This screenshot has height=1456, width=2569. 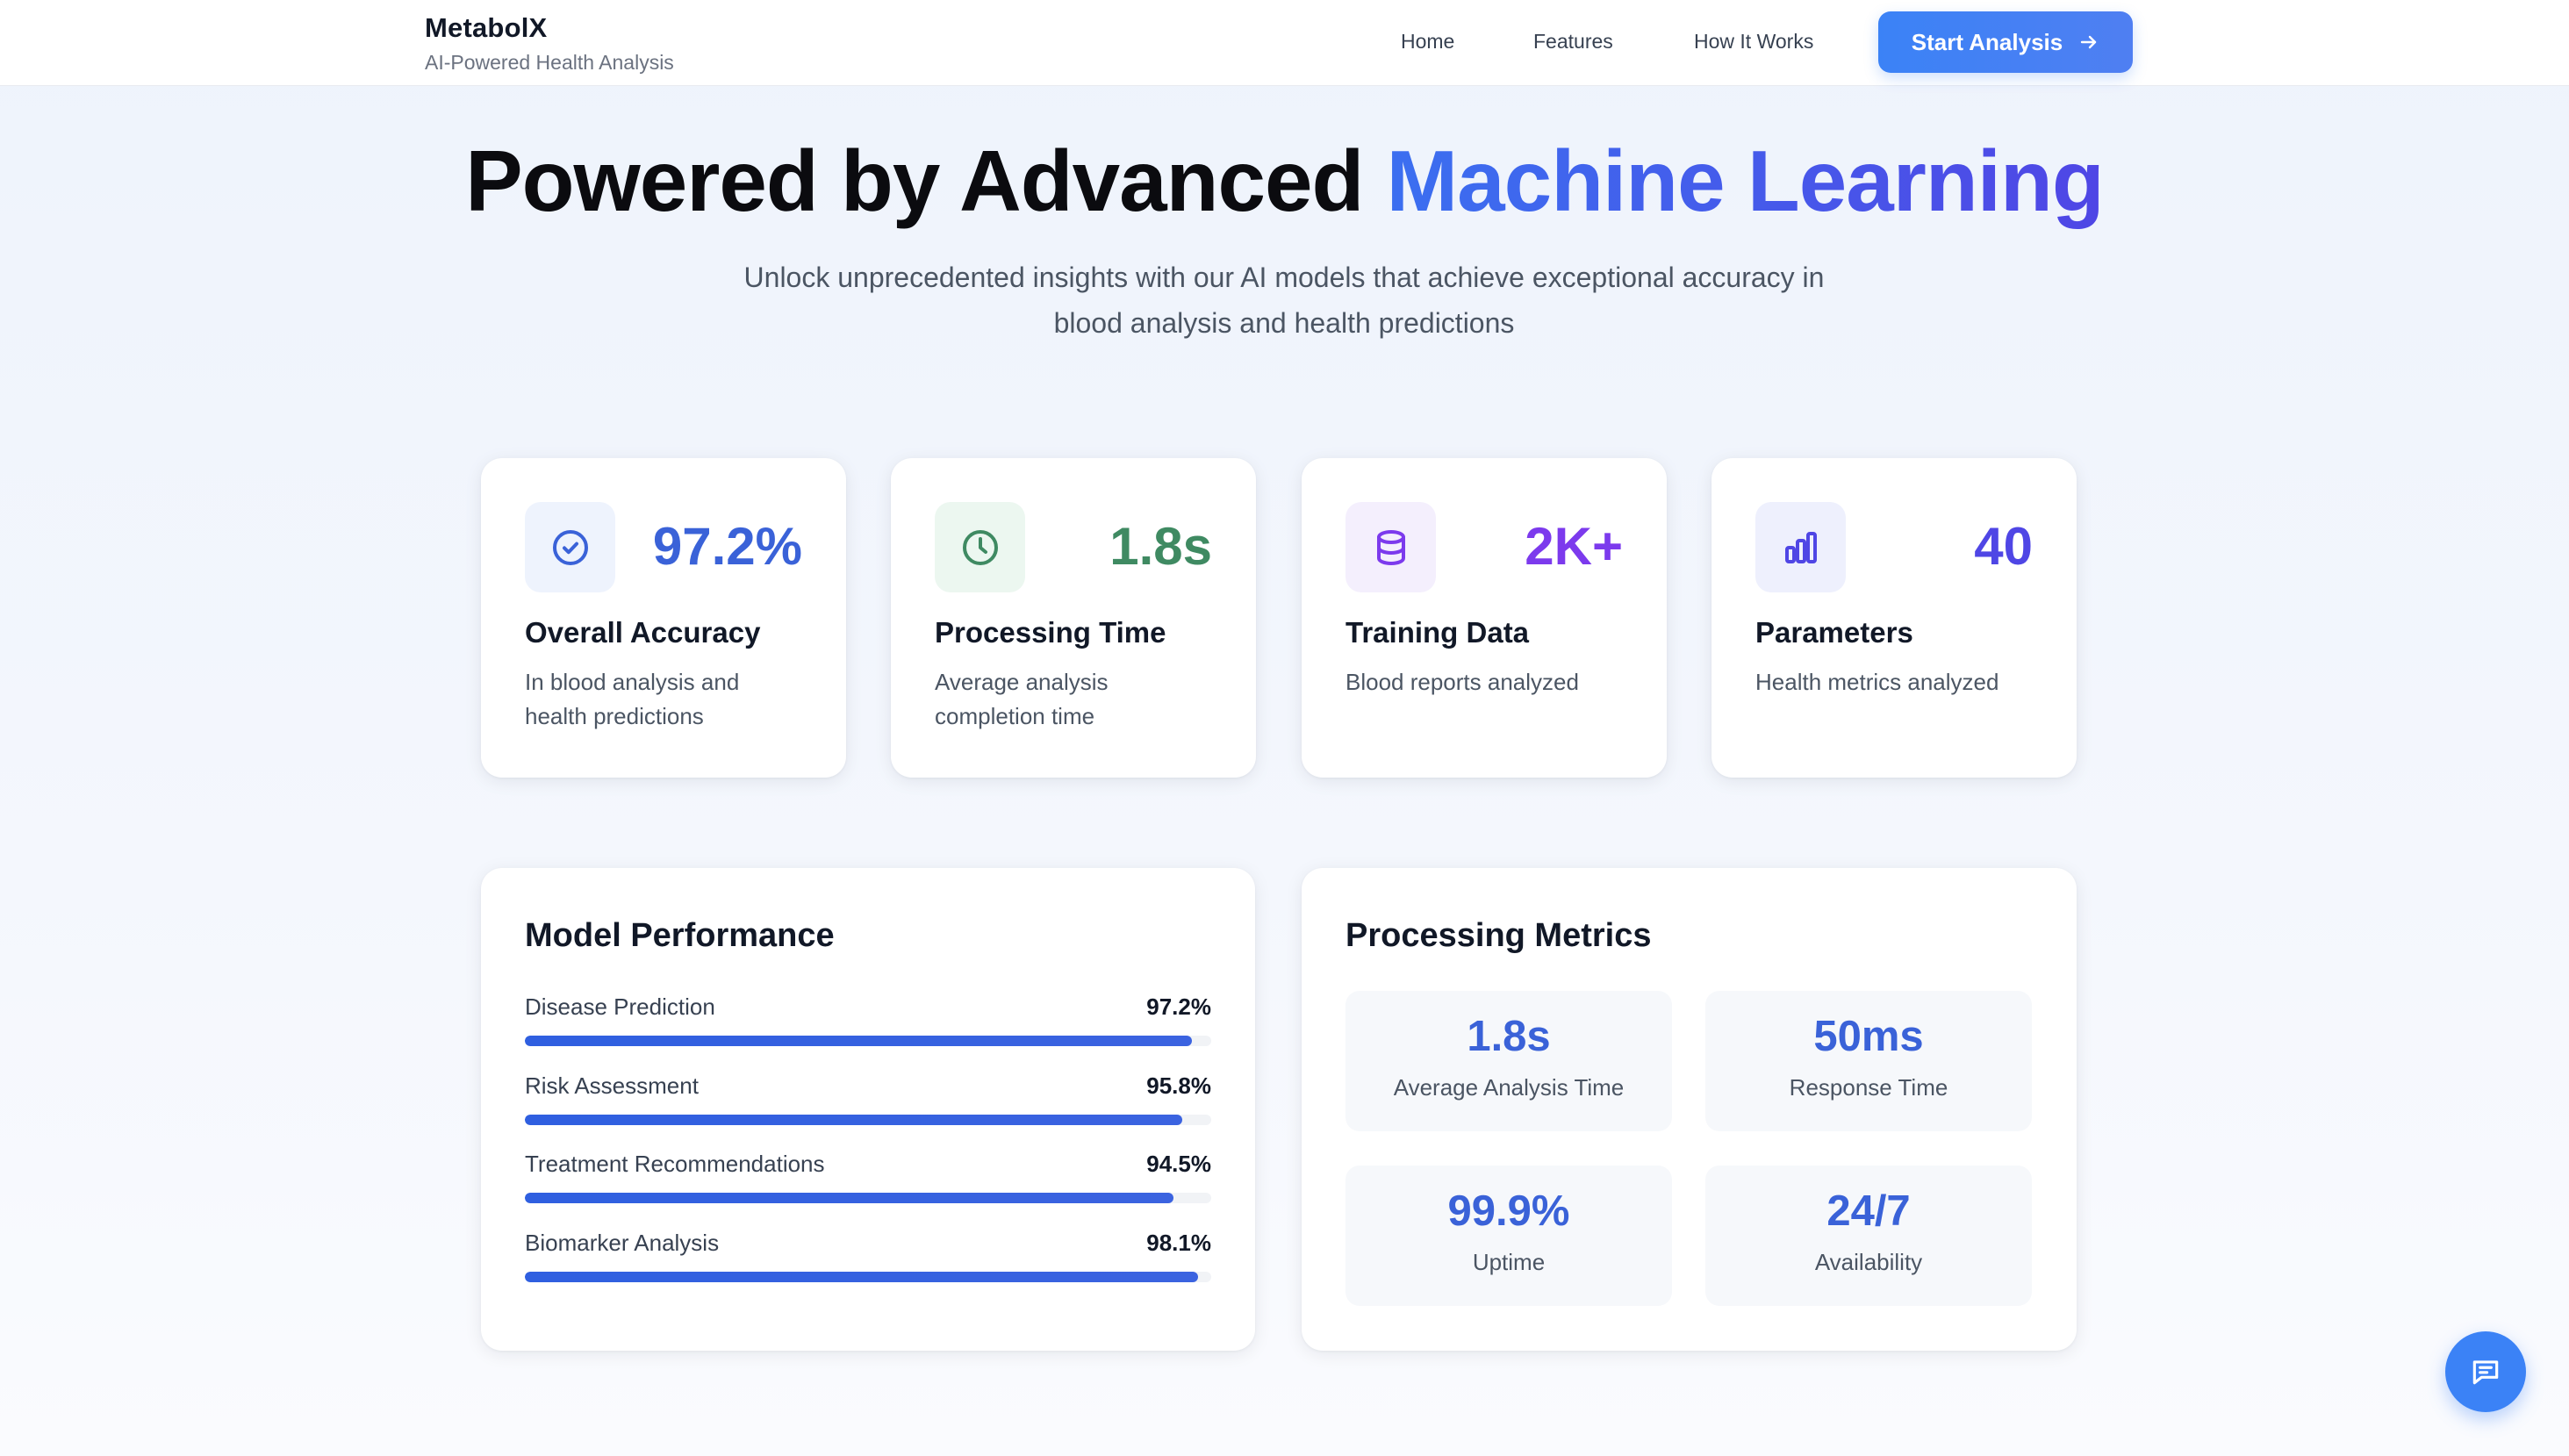 What do you see at coordinates (643, 632) in the screenshot?
I see `stat-title: Overall Accuracy` at bounding box center [643, 632].